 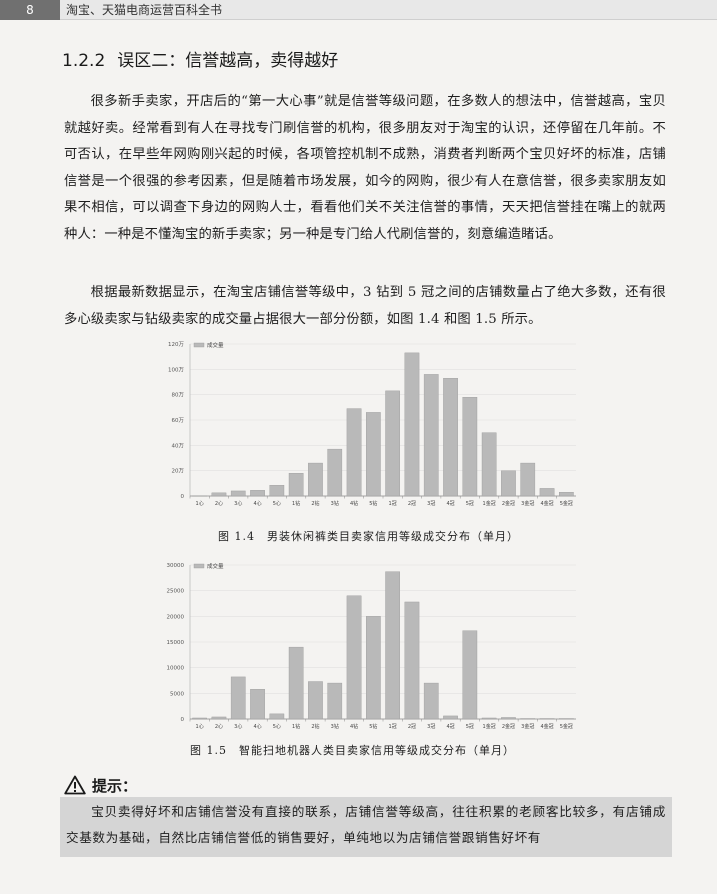 I want to click on y-tick-label: 5000, so click(x=177, y=694).